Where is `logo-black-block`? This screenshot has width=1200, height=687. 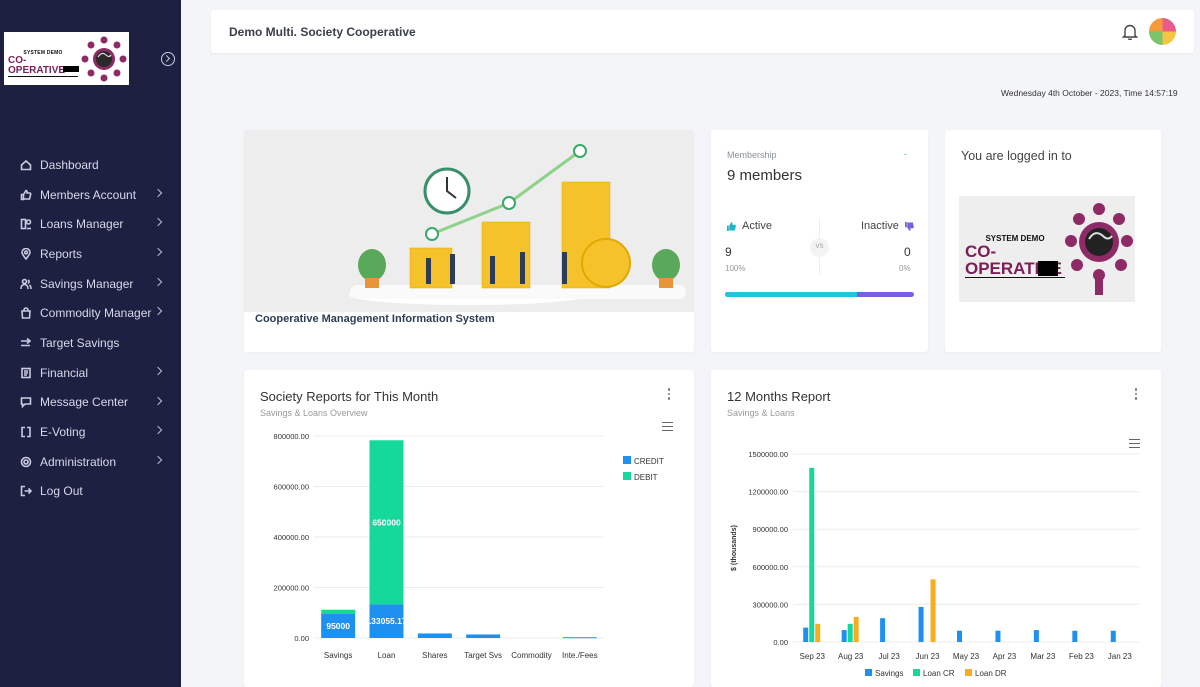
logo-black-block is located at coordinates (71, 69).